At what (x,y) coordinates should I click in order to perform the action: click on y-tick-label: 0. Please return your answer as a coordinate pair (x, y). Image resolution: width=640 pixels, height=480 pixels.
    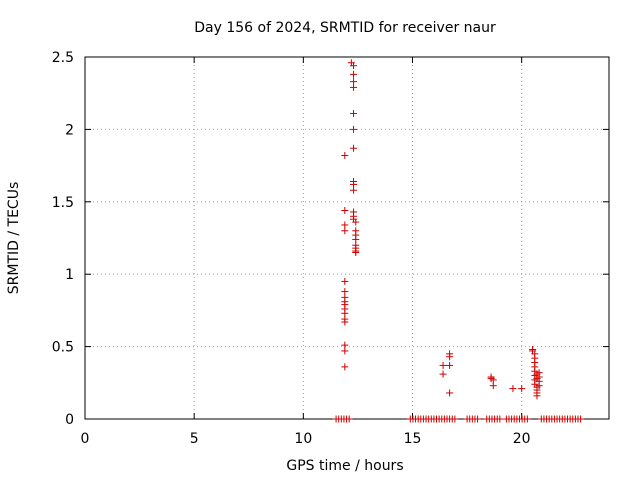
    Looking at the image, I should click on (69, 420).